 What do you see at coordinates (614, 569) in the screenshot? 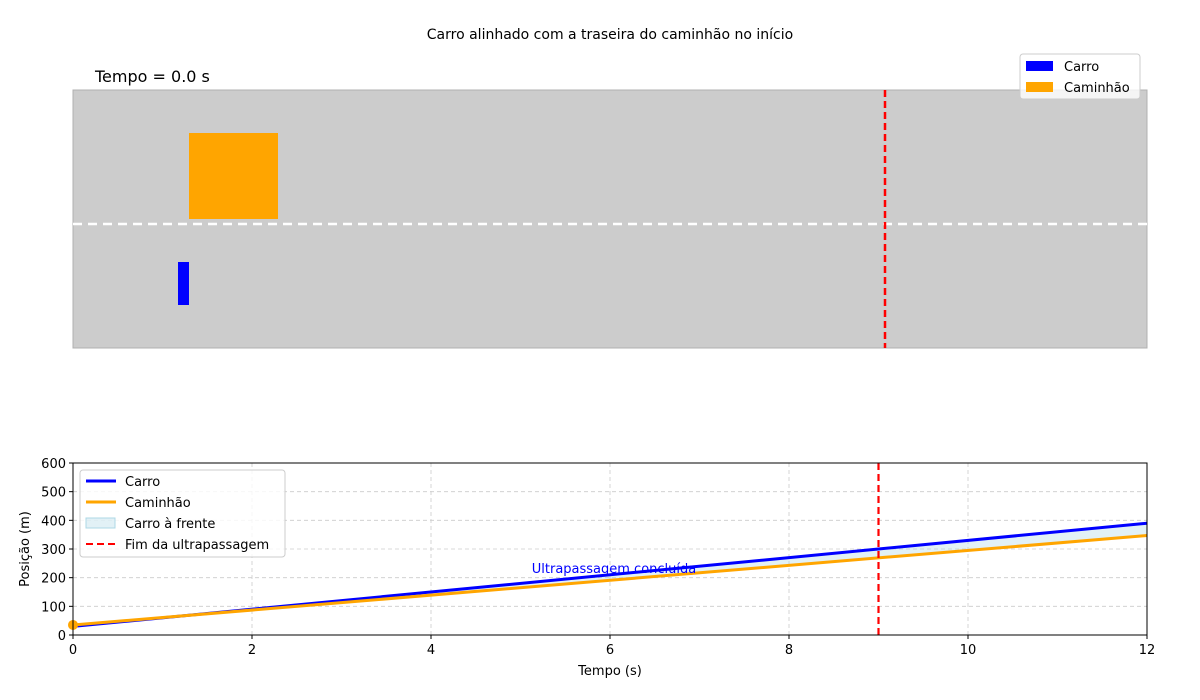
I see `annotation-text: Ultrapassagem concluída` at bounding box center [614, 569].